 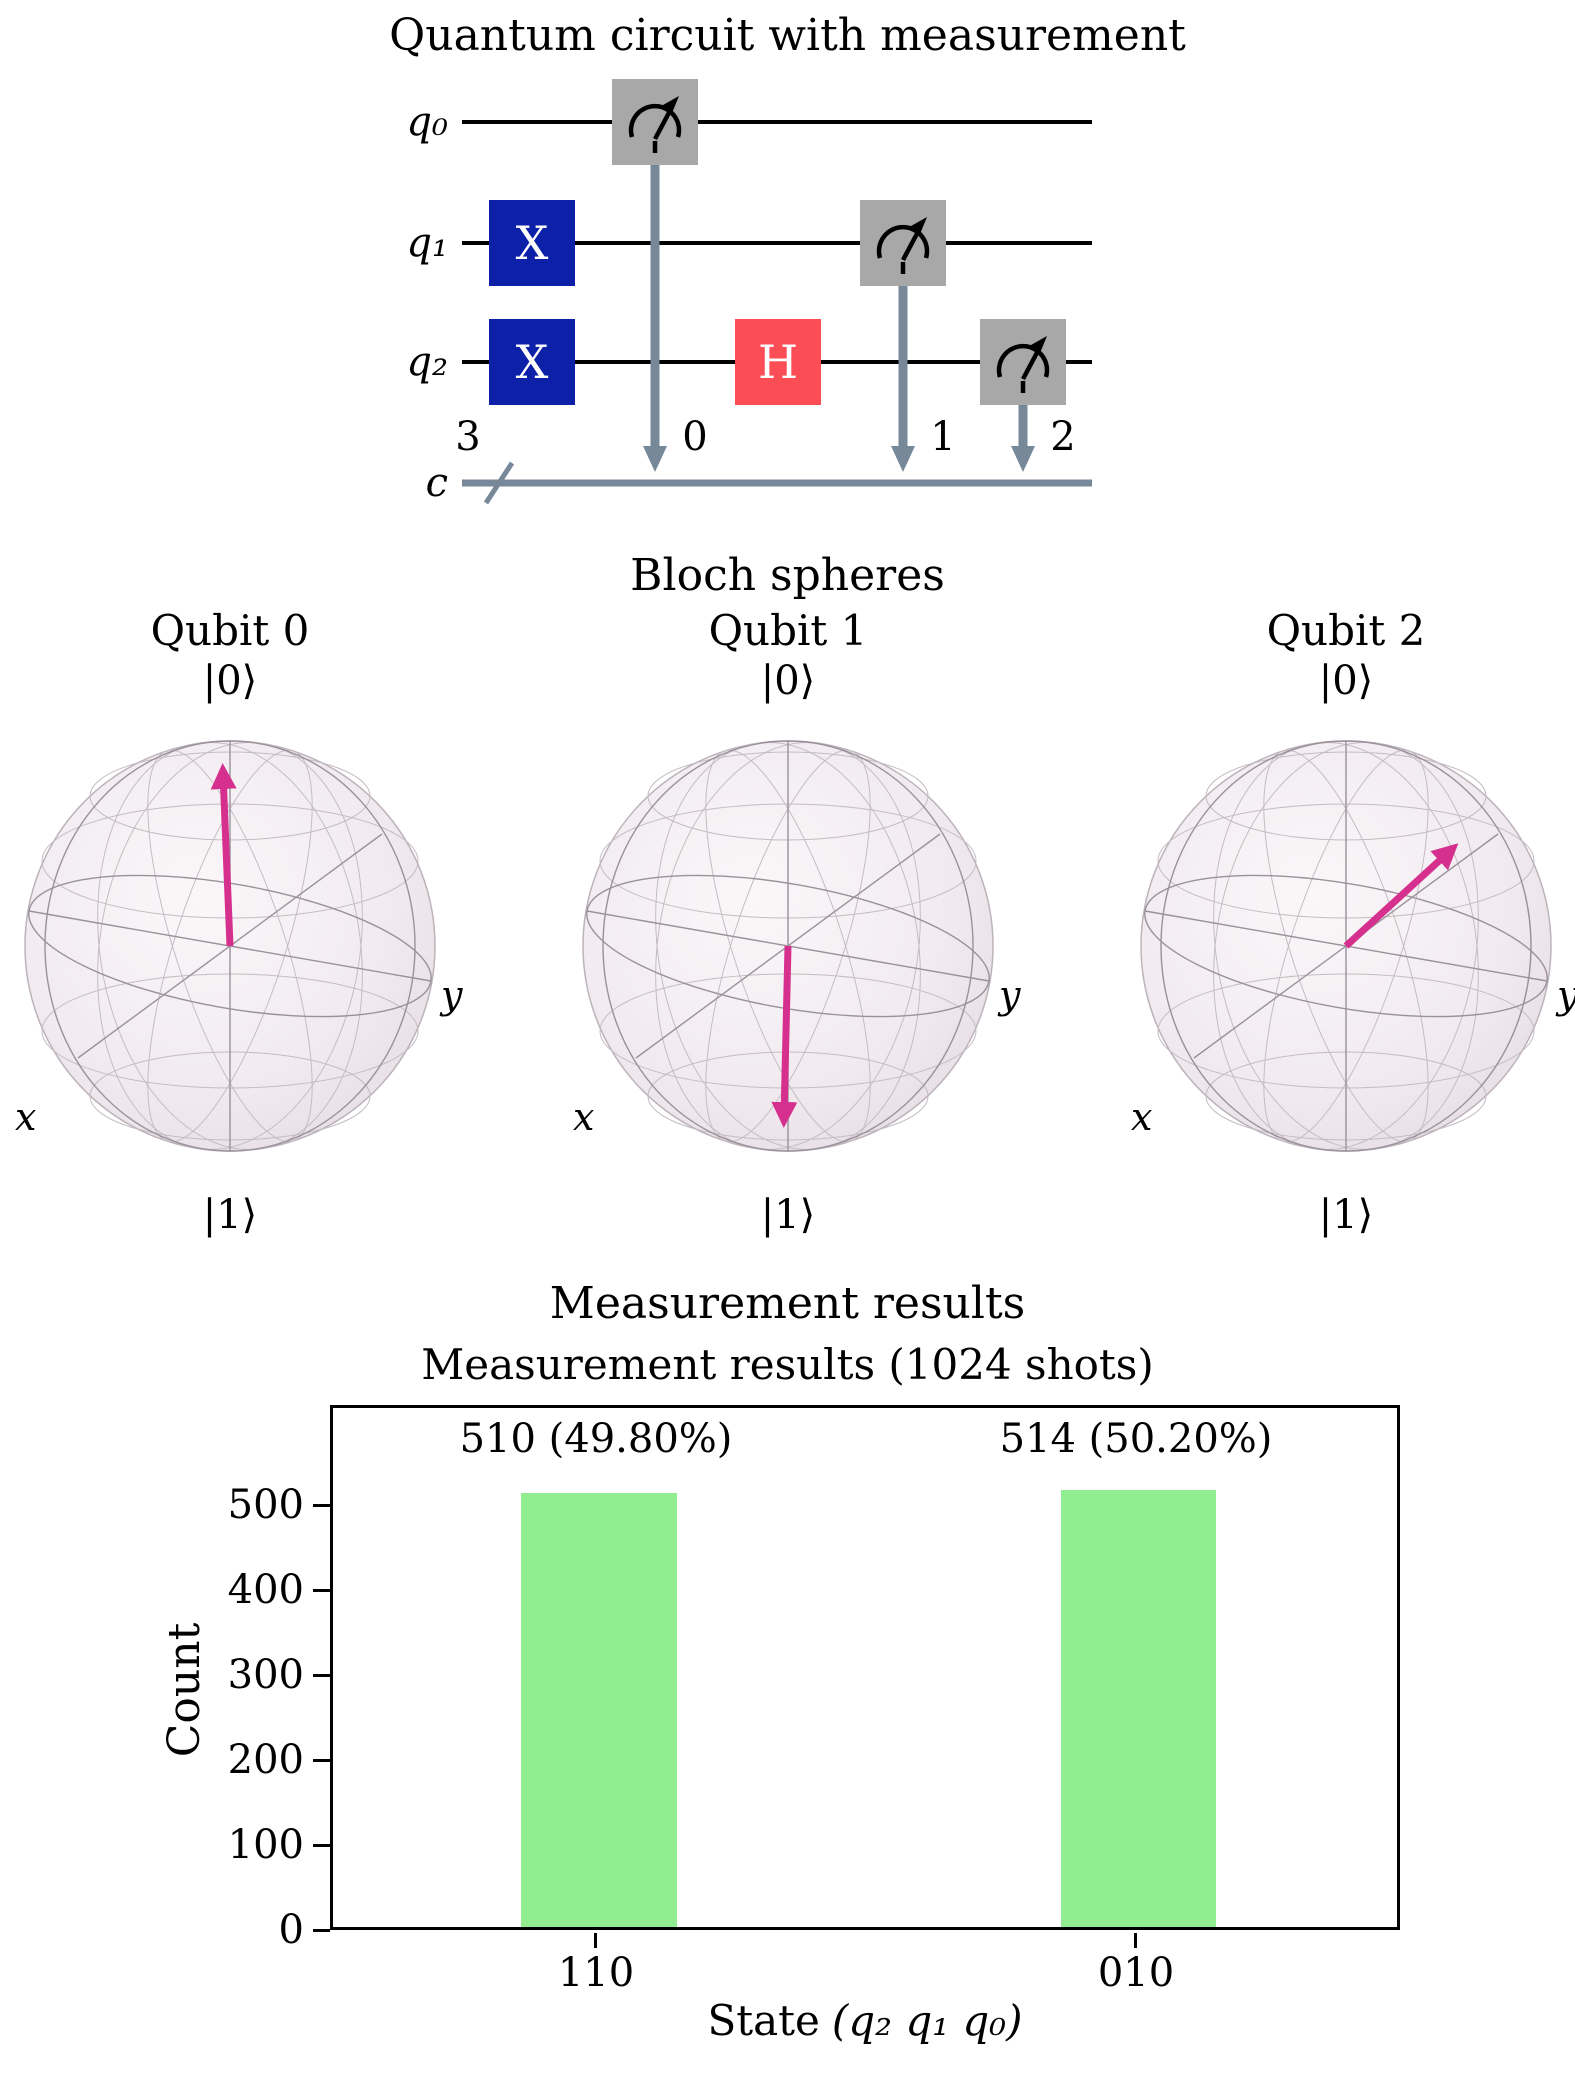 What do you see at coordinates (427, 362) in the screenshot?
I see `wire-label-q2: q₂` at bounding box center [427, 362].